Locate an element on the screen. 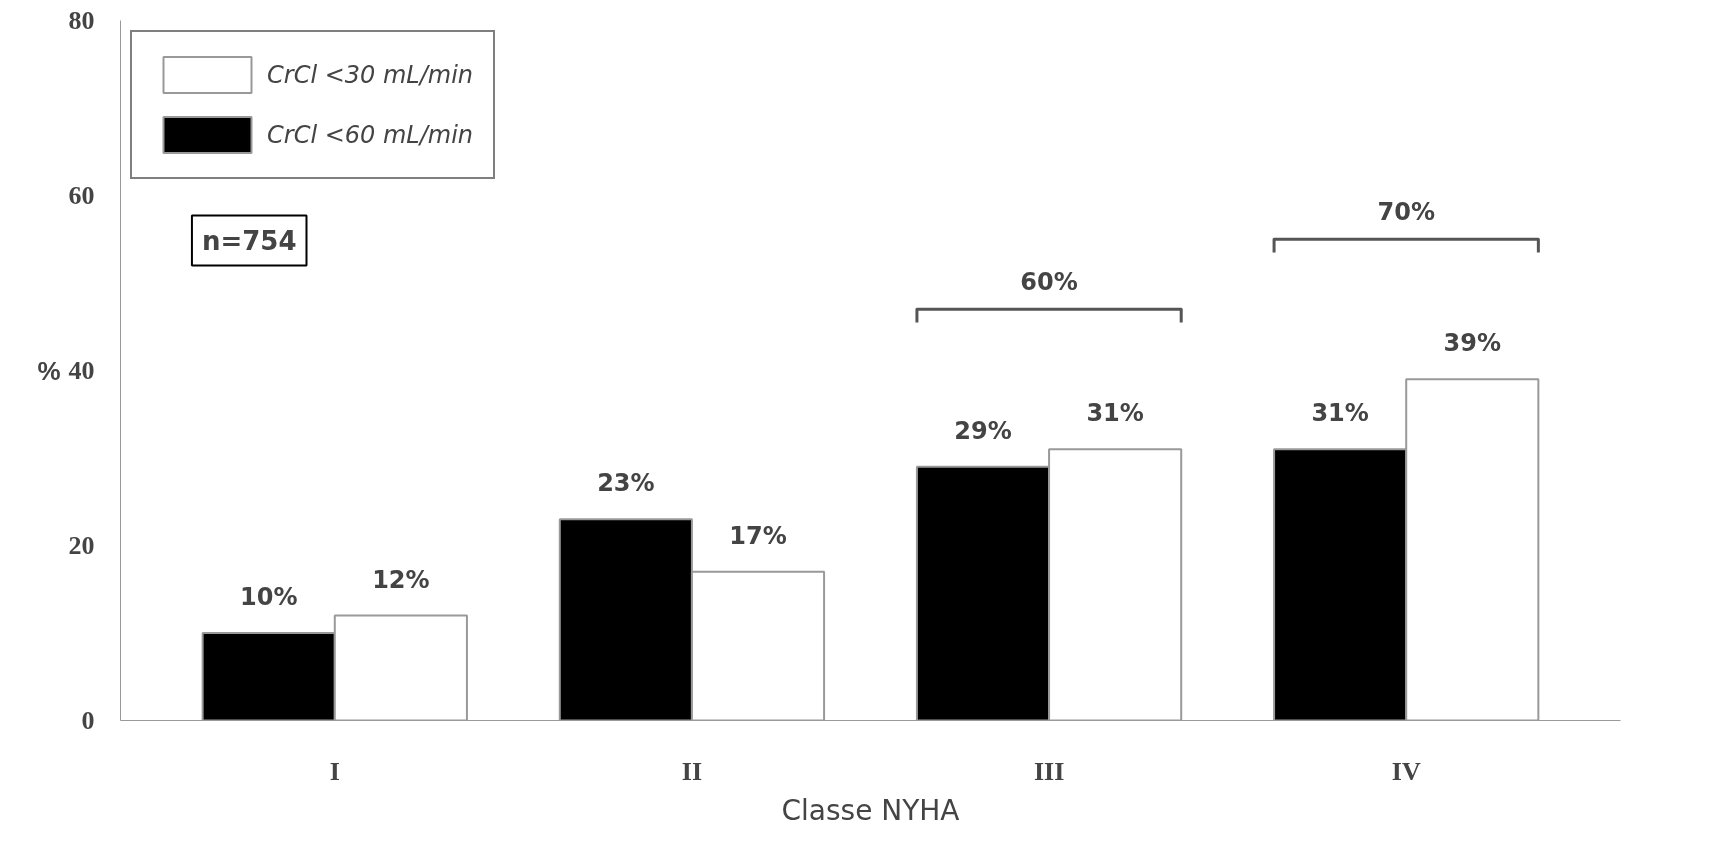 This screenshot has height=859, width=1717. y-tick-label: 20 is located at coordinates (81, 545).